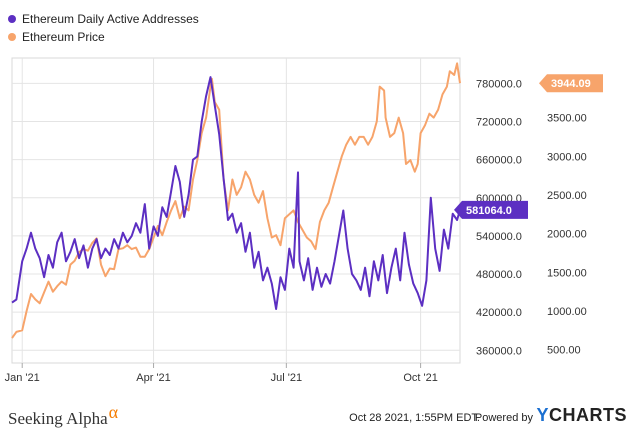  Describe the element at coordinates (499, 161) in the screenshot. I see `y-left-tick-label: 660000.0` at that location.